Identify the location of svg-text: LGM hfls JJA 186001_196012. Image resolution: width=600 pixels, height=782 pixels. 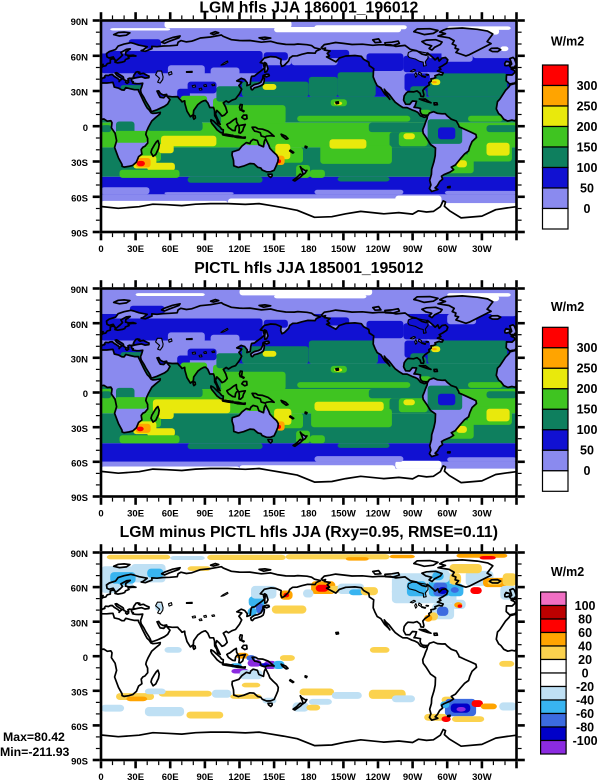
(308, 8).